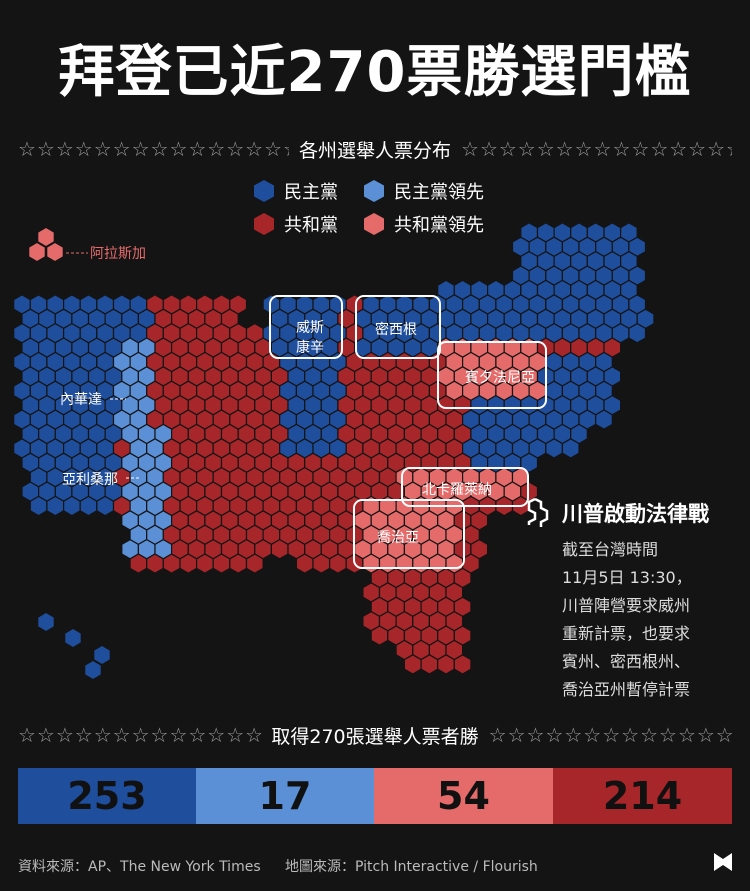  I want to click on legend-label: 共和黨領先, so click(439, 225).